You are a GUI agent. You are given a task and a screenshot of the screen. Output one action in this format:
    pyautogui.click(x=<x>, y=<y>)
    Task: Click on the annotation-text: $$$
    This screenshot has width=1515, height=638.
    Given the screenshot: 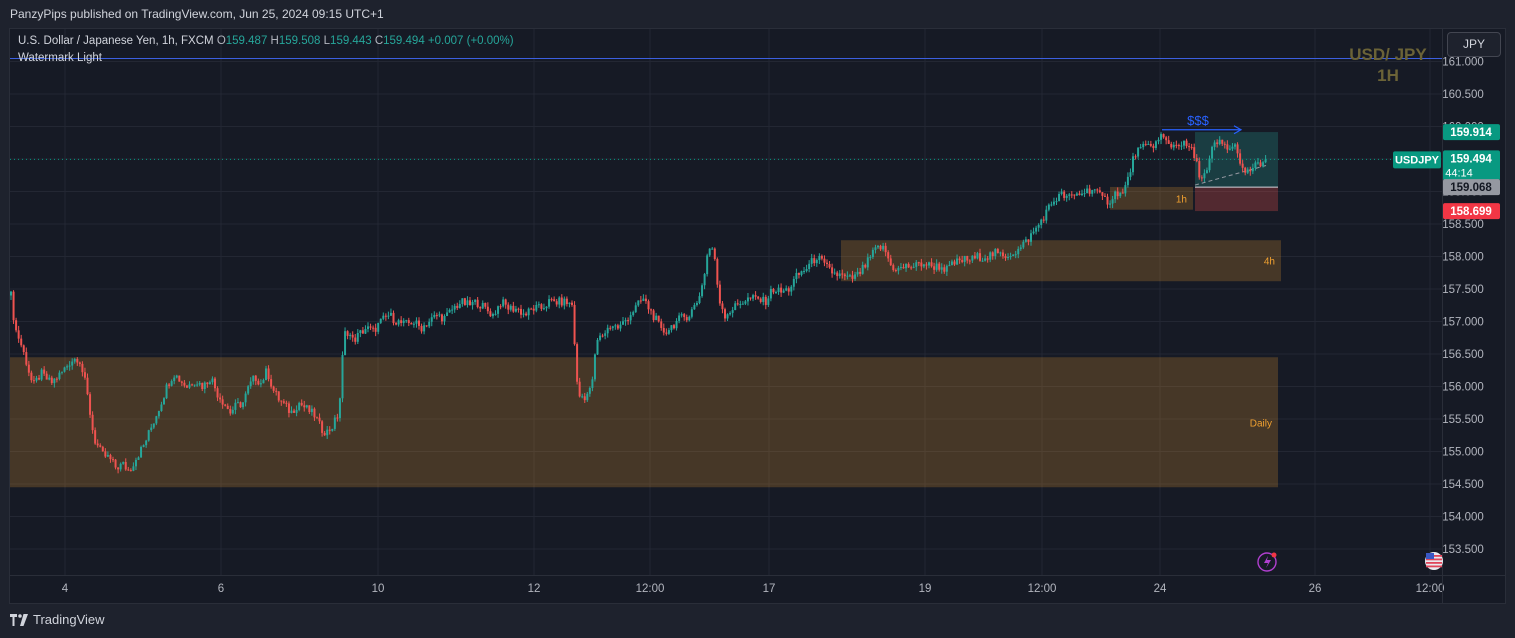 What is the action you would take?
    pyautogui.click(x=1198, y=120)
    